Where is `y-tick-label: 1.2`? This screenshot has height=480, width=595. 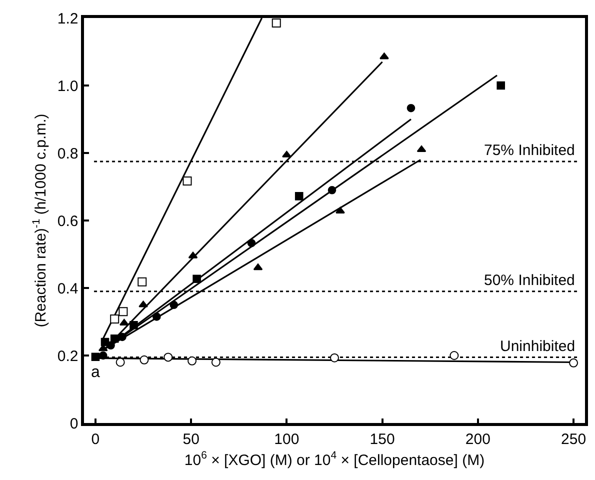
y-tick-label: 1.2 is located at coordinates (67, 19).